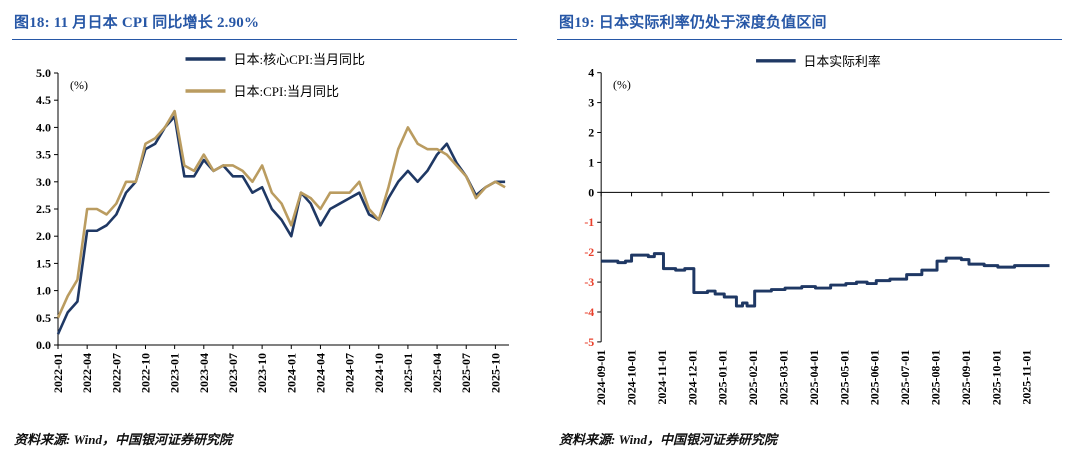  What do you see at coordinates (43, 318) in the screenshot?
I see `svg-text: 0.5` at bounding box center [43, 318].